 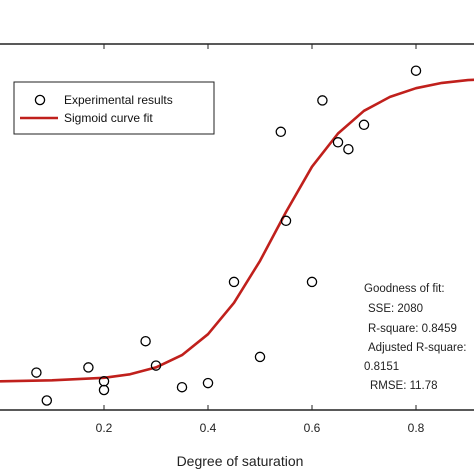 What do you see at coordinates (381, 367) in the screenshot?
I see `gof-line: 0.8151` at bounding box center [381, 367].